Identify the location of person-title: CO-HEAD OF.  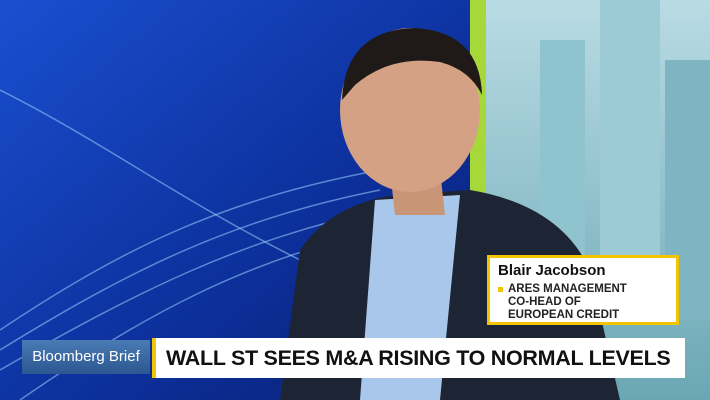
(544, 302).